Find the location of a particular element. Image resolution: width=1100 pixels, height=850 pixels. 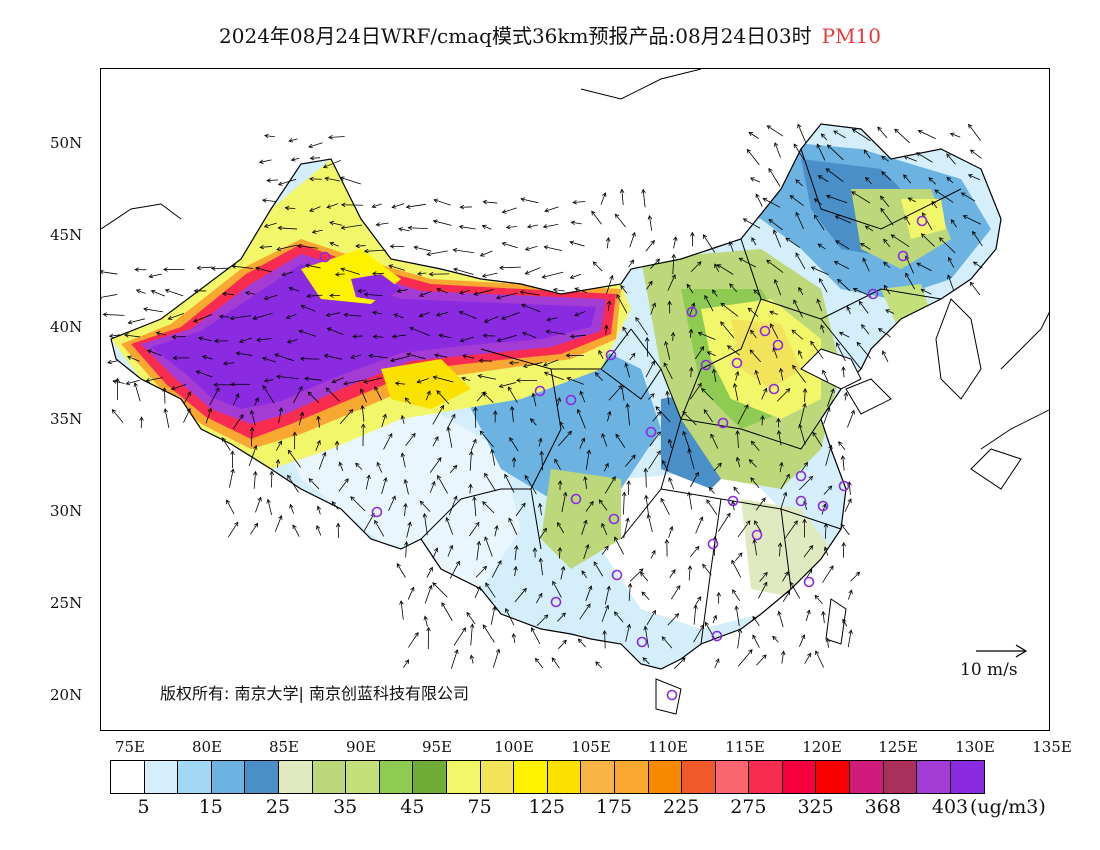

lon-label-95: 95E is located at coordinates (437, 747).